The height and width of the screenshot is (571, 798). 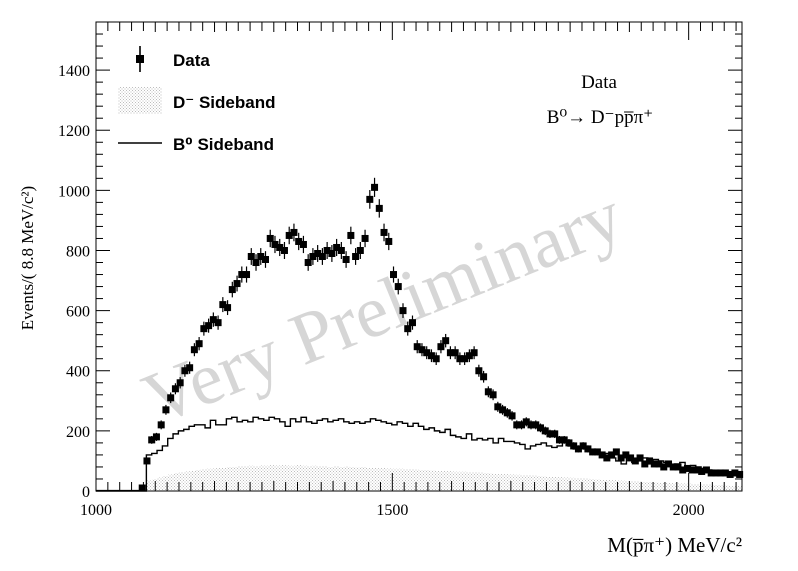 What do you see at coordinates (140, 100) in the screenshot?
I see `legend-d-sideband-swatch` at bounding box center [140, 100].